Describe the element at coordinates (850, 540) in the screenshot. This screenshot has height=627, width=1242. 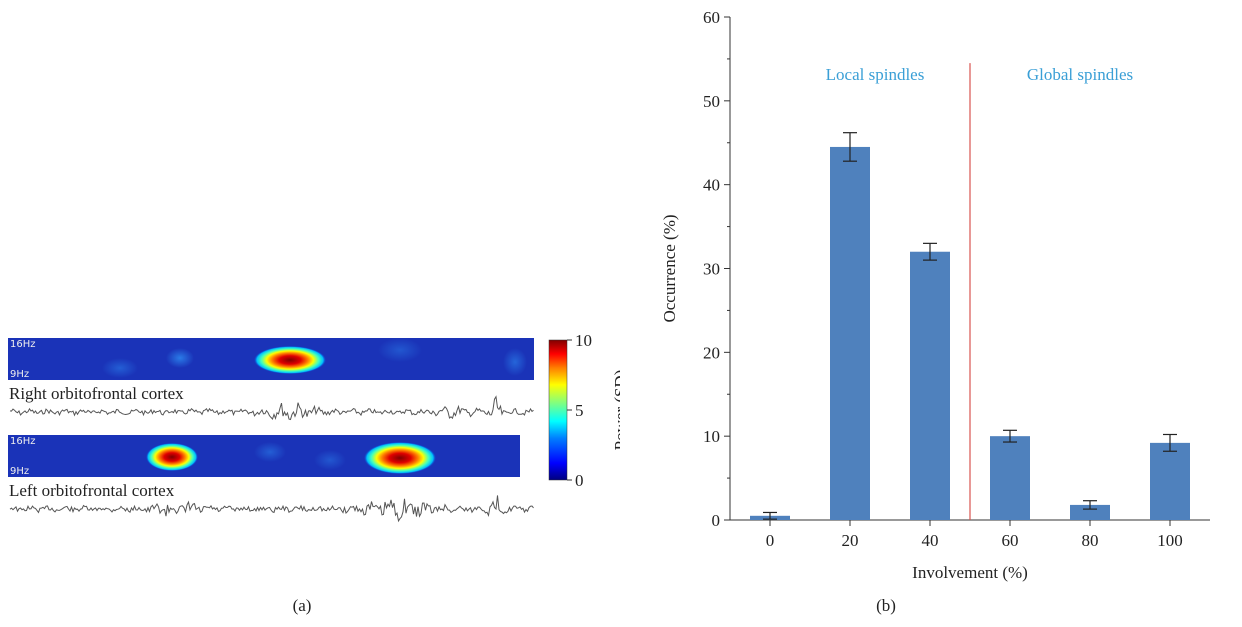
I see `x-tick-label: 20` at that location.